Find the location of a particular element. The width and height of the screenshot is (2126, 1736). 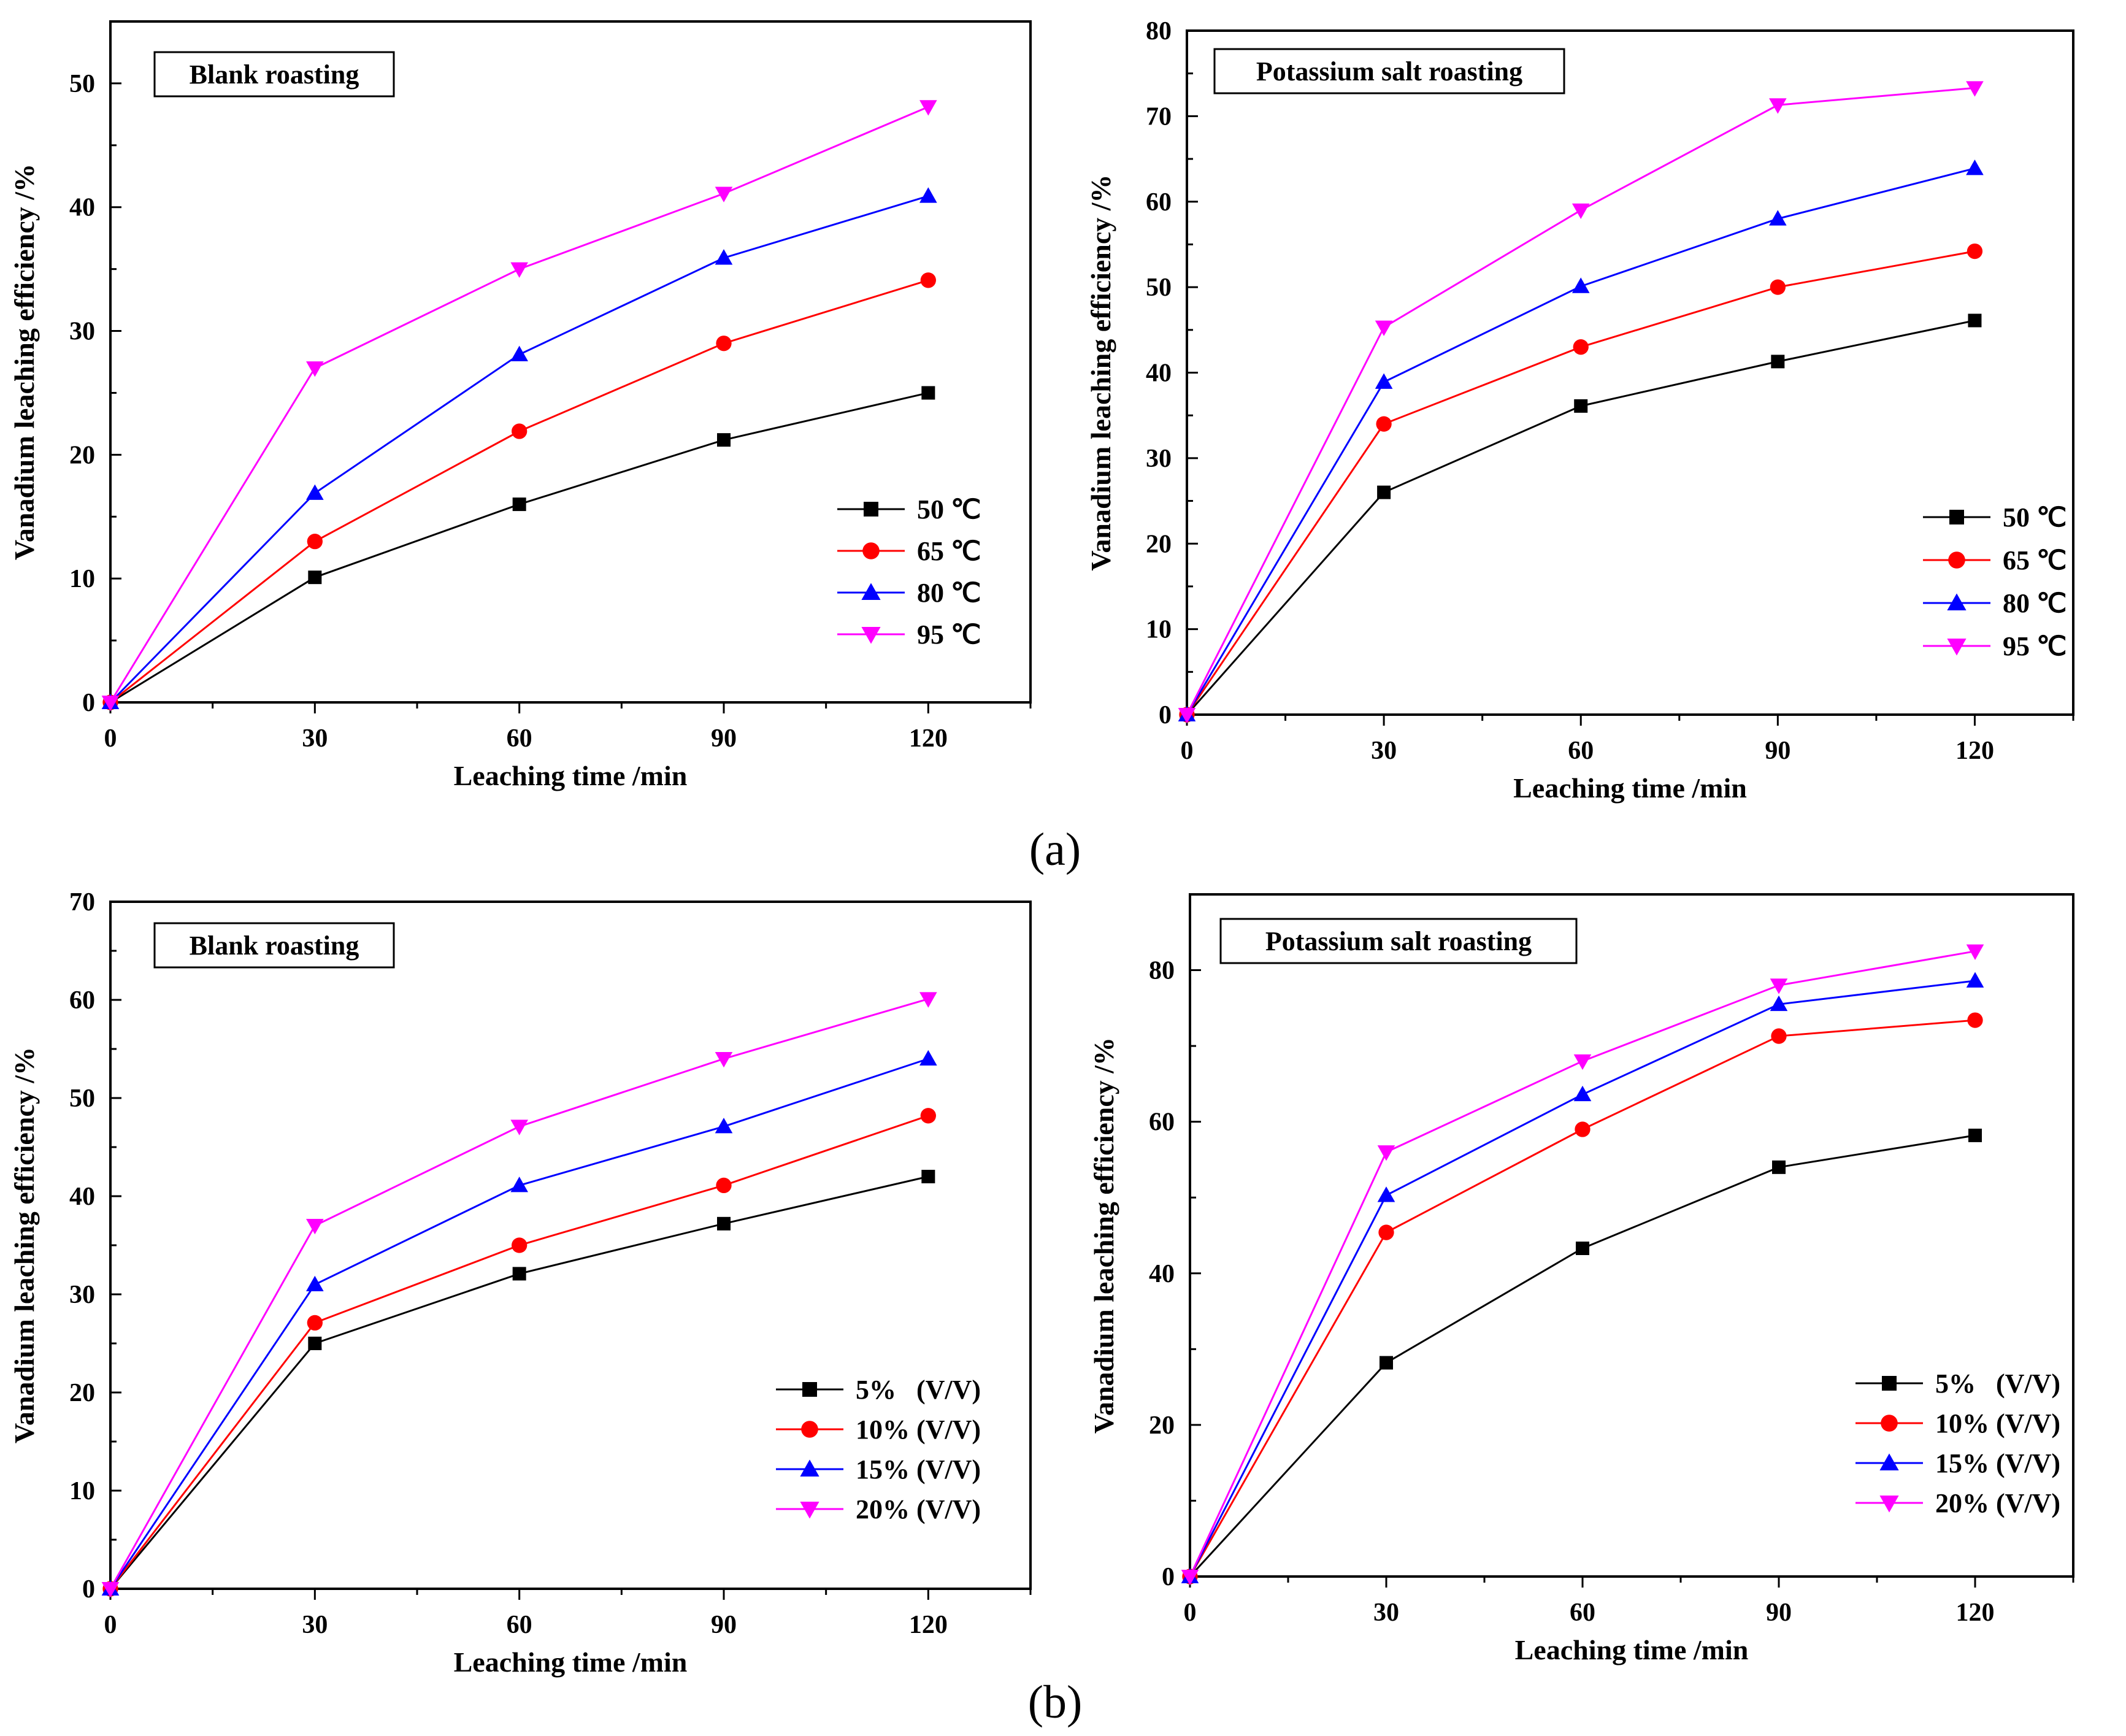

legend-label: 95 ℃ is located at coordinates (2035, 646).